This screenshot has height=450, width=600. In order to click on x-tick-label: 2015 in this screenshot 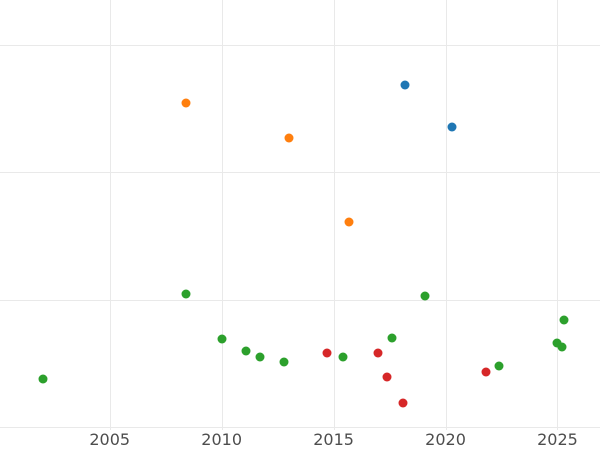, I will do `click(333, 439)`.